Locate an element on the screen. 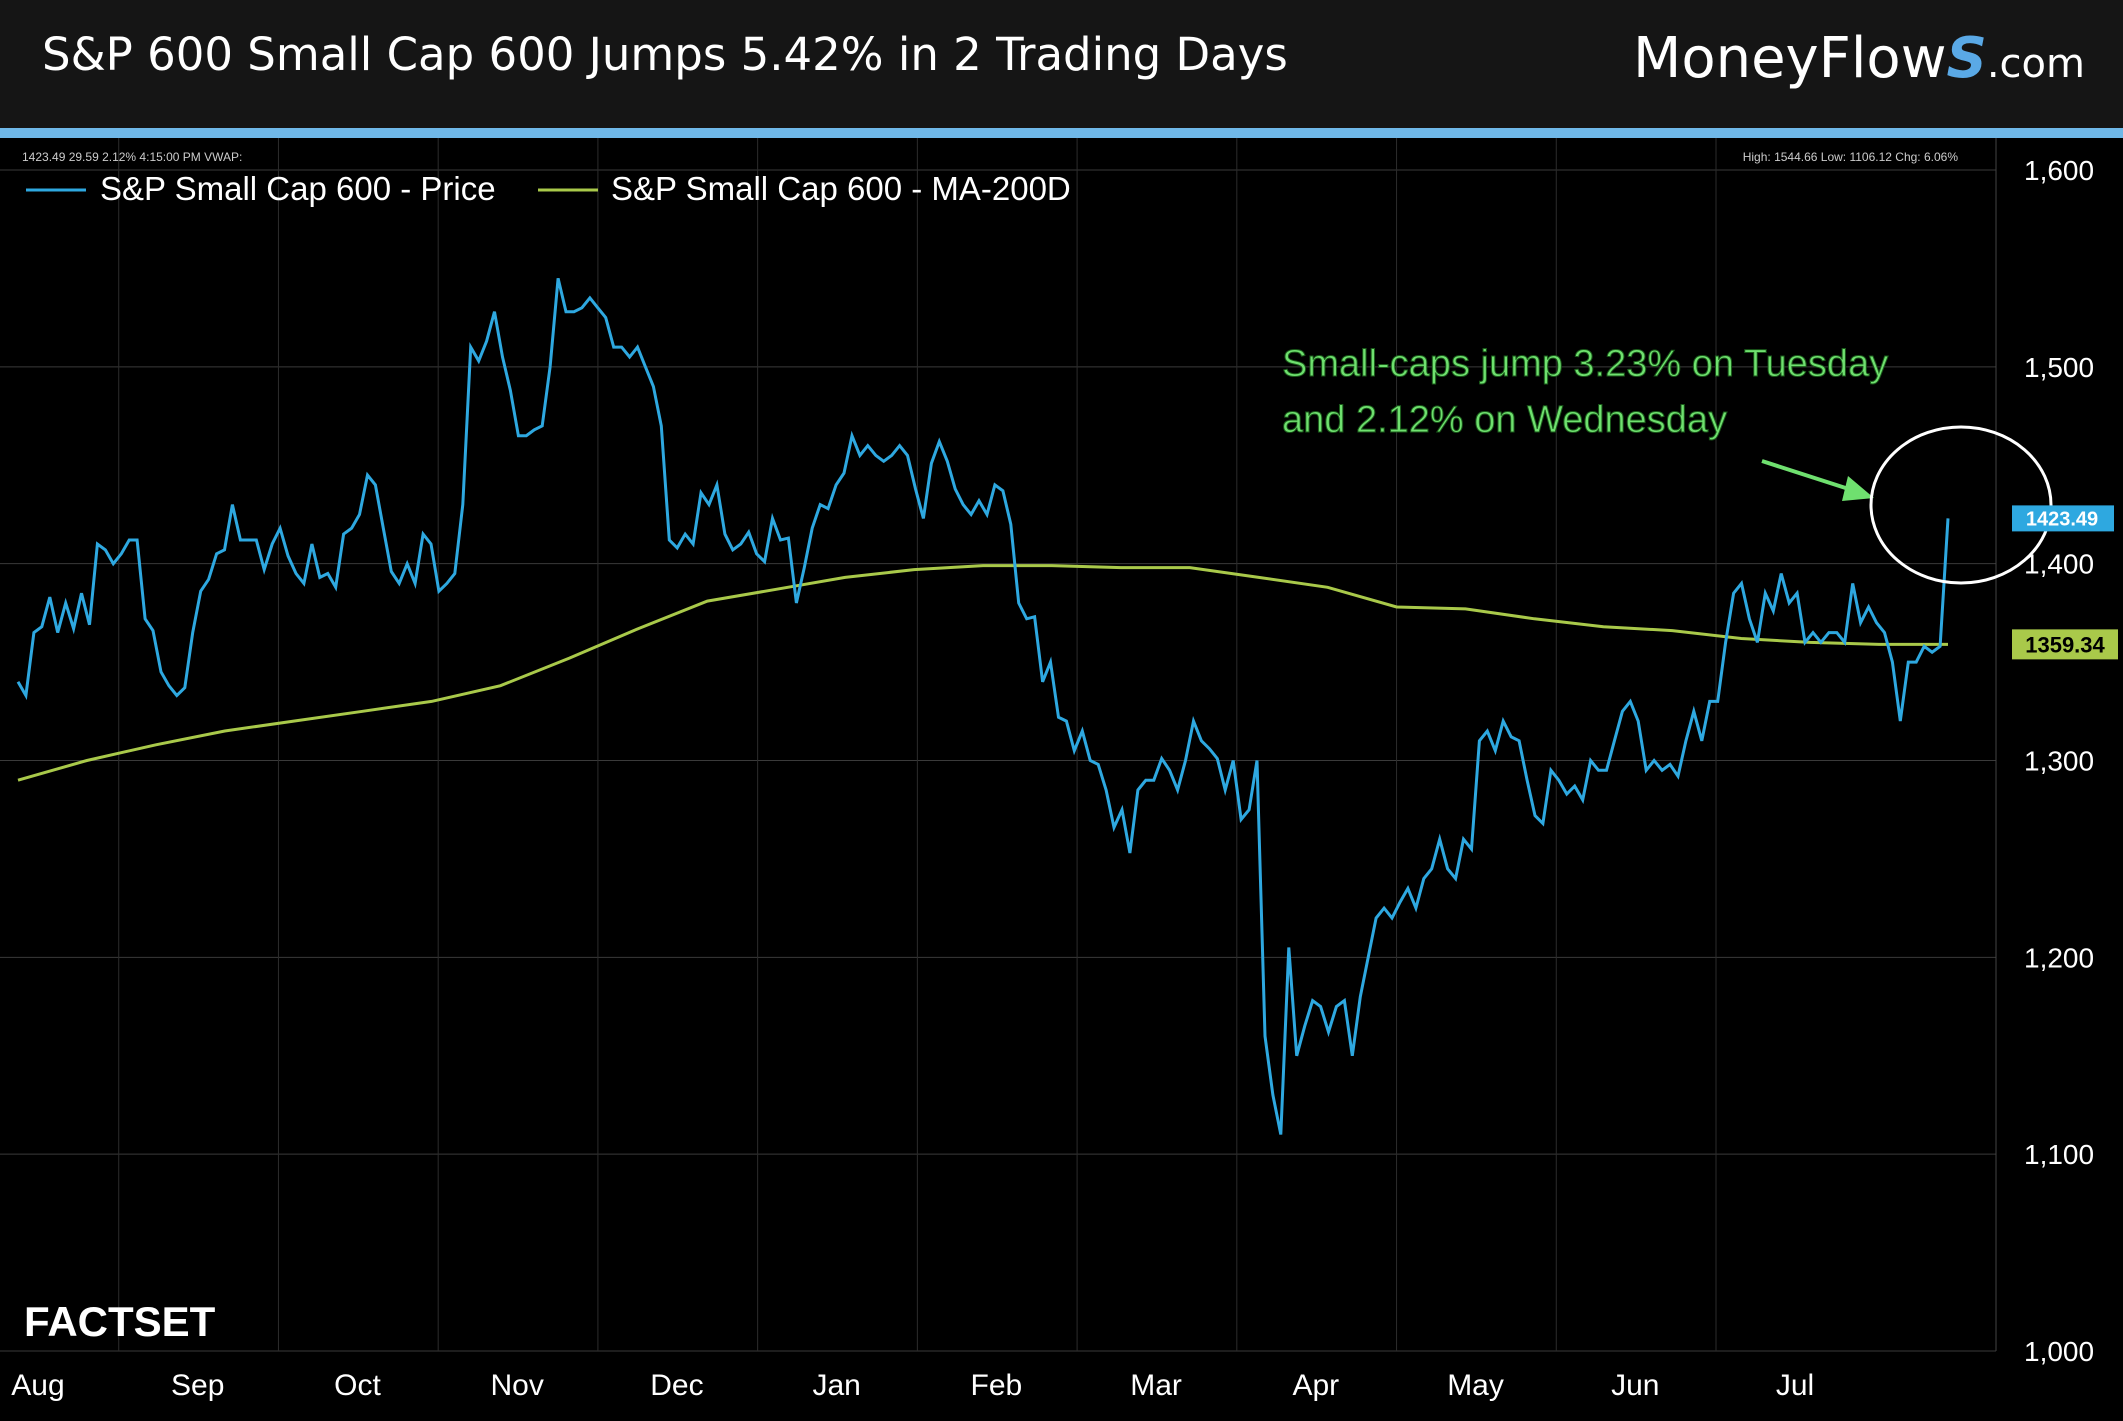  annotation-line1: Small-caps jump 3.23% on Tuesday is located at coordinates (1585, 364).